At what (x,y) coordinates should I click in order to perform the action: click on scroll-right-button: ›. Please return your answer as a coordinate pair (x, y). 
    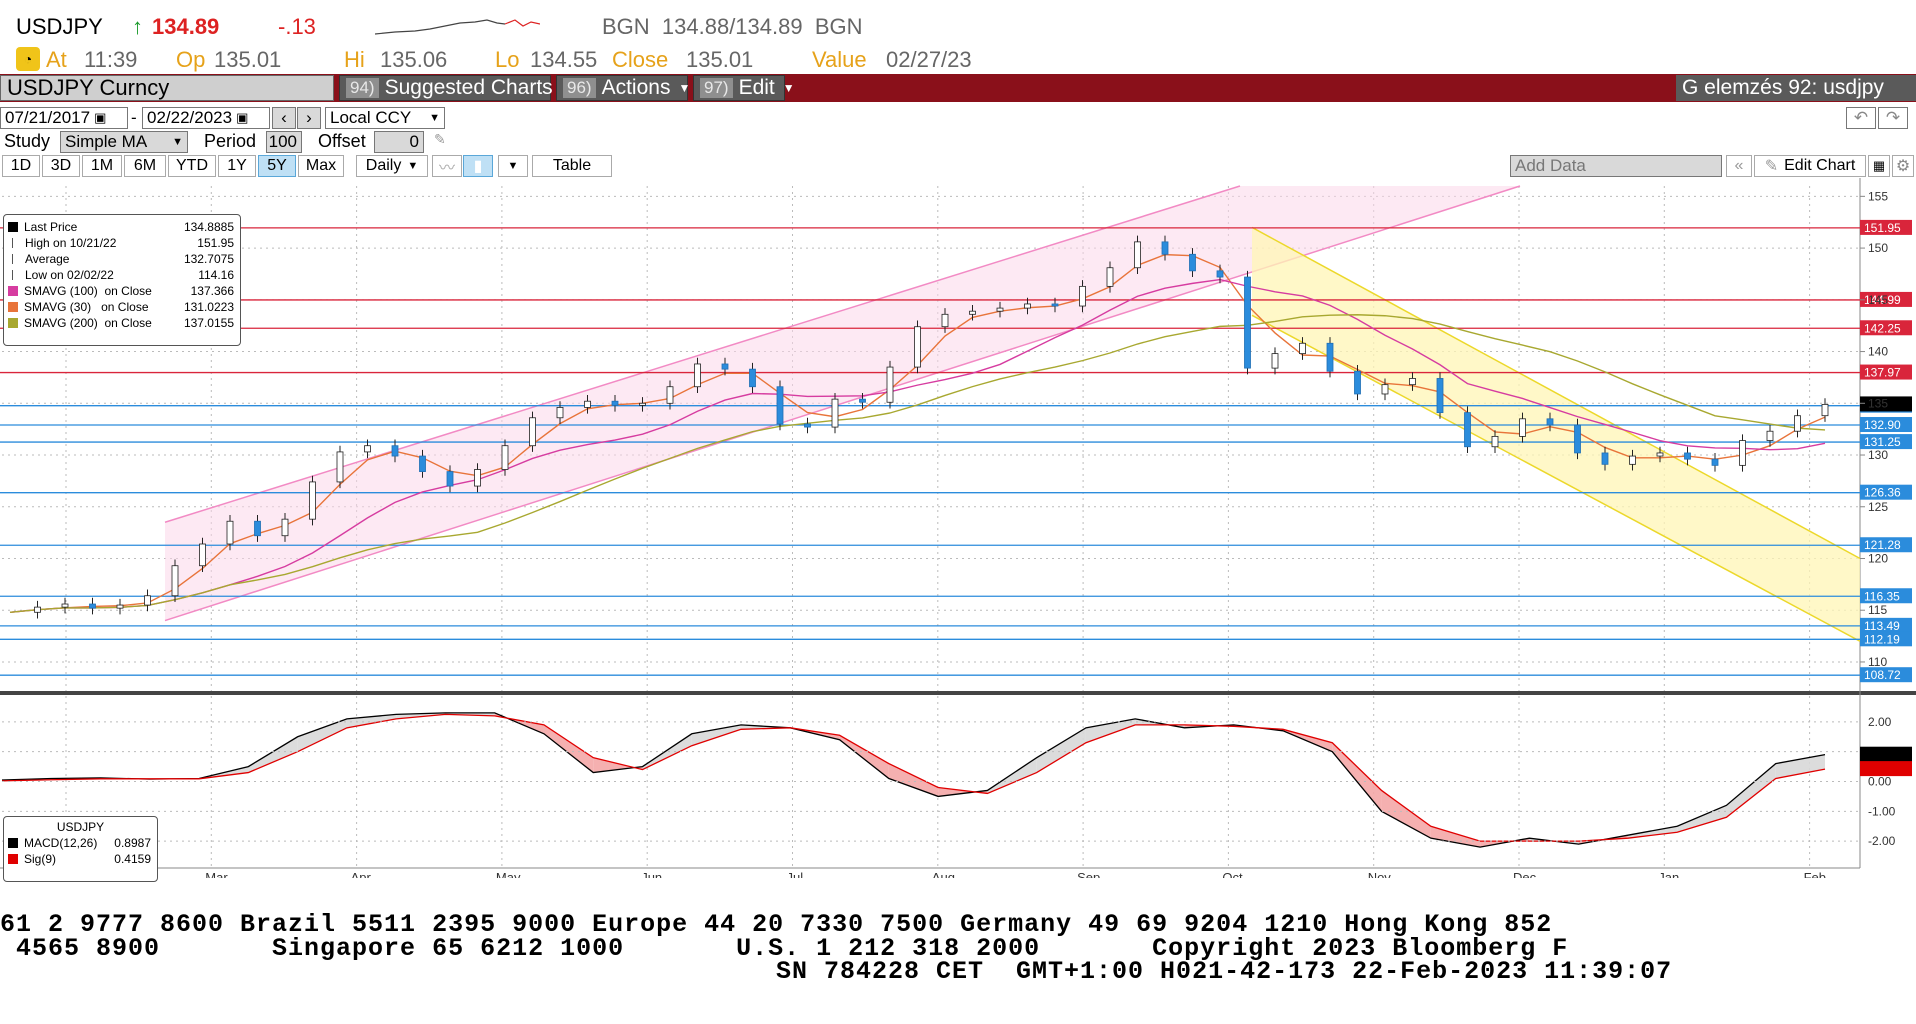
    Looking at the image, I should click on (309, 118).